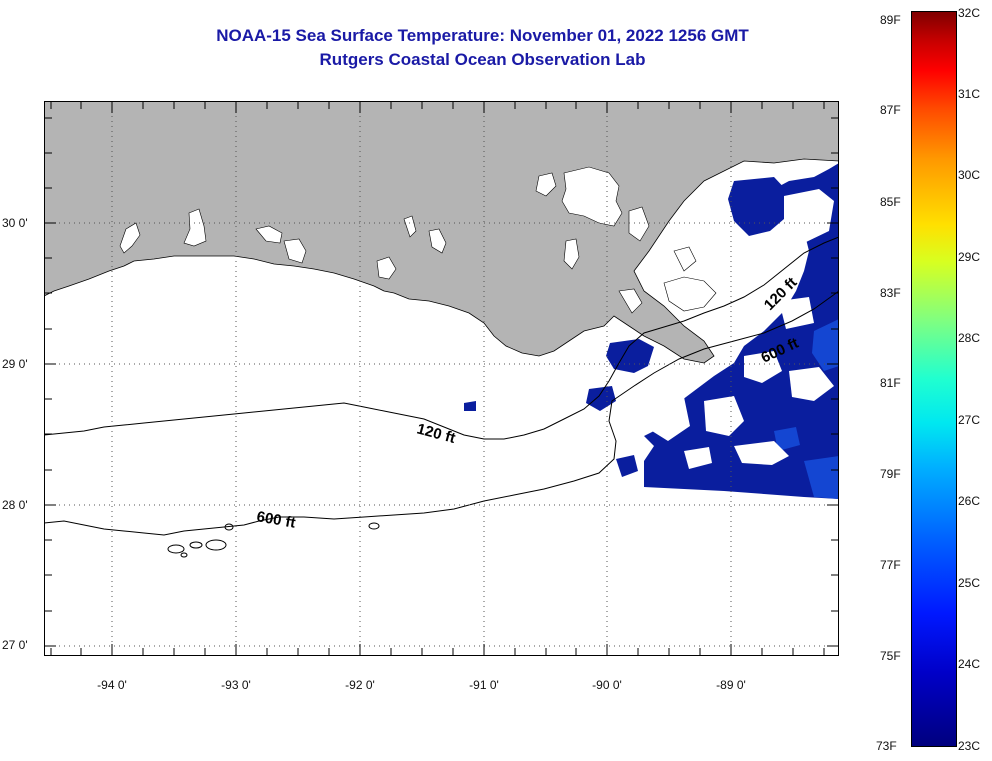 The width and height of the screenshot is (992, 761). I want to click on colorbar-c-24: 24C, so click(969, 664).